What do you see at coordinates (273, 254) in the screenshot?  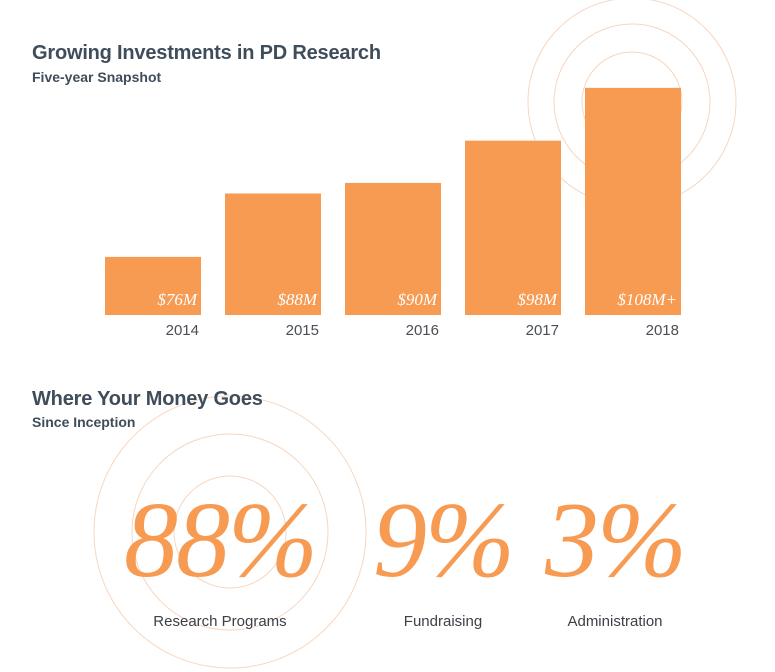 I see `bar-2015` at bounding box center [273, 254].